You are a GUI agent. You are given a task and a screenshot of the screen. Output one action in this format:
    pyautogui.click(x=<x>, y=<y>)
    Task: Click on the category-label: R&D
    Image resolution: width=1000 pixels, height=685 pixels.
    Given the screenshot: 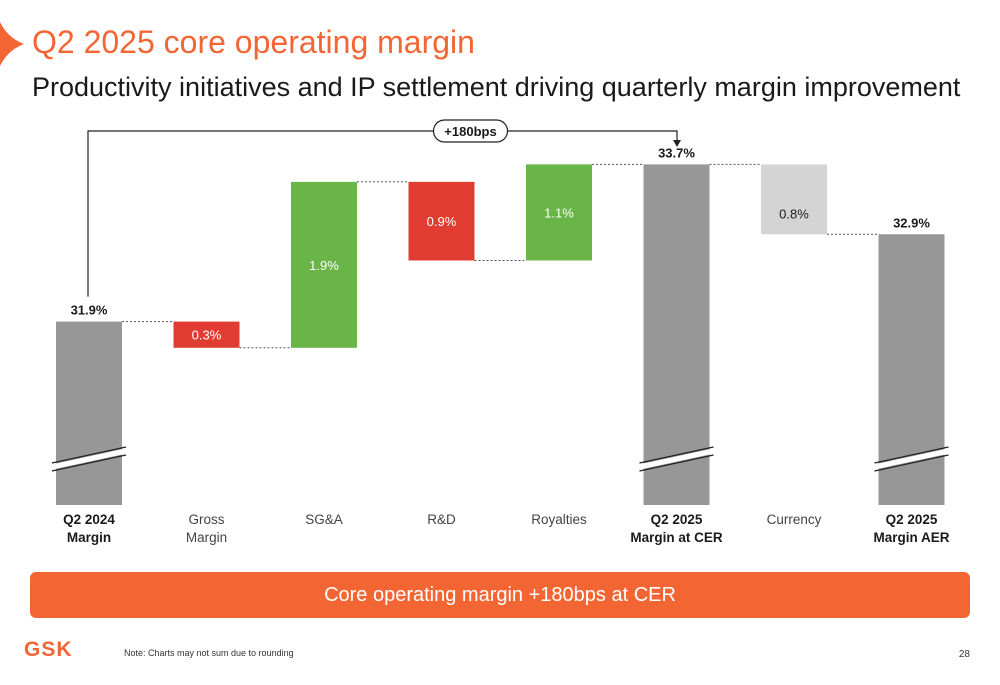 What is the action you would take?
    pyautogui.click(x=441, y=519)
    